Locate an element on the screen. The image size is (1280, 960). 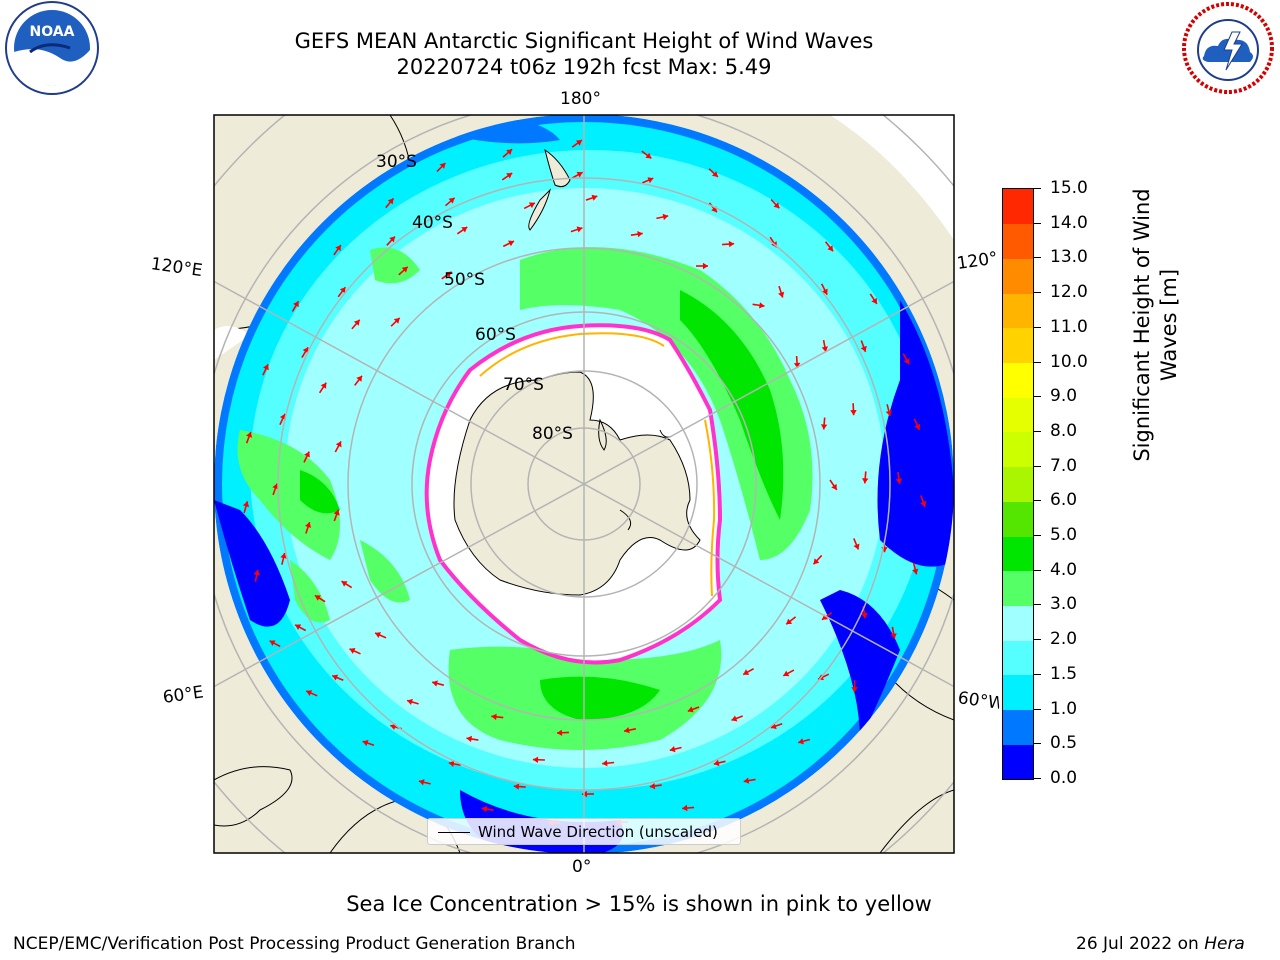
longitude-label-180: 180° is located at coordinates (580, 99).